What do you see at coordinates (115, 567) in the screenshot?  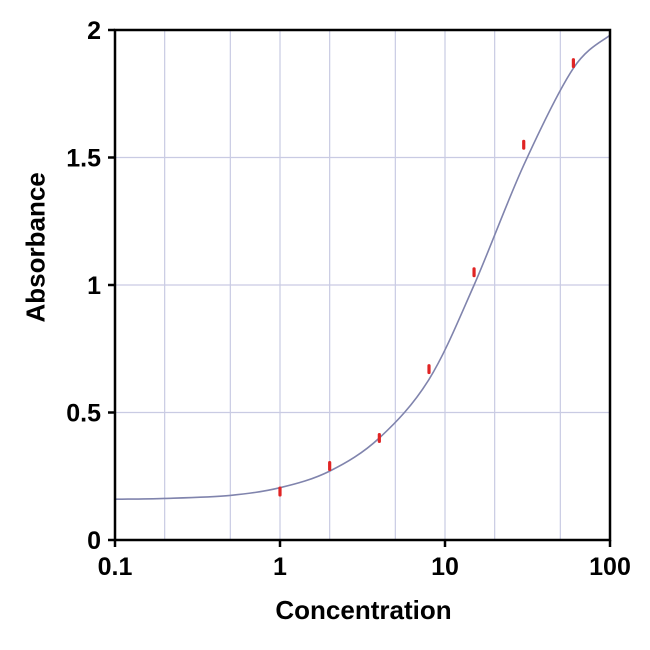 I see `x-tick-label: 0.1` at bounding box center [115, 567].